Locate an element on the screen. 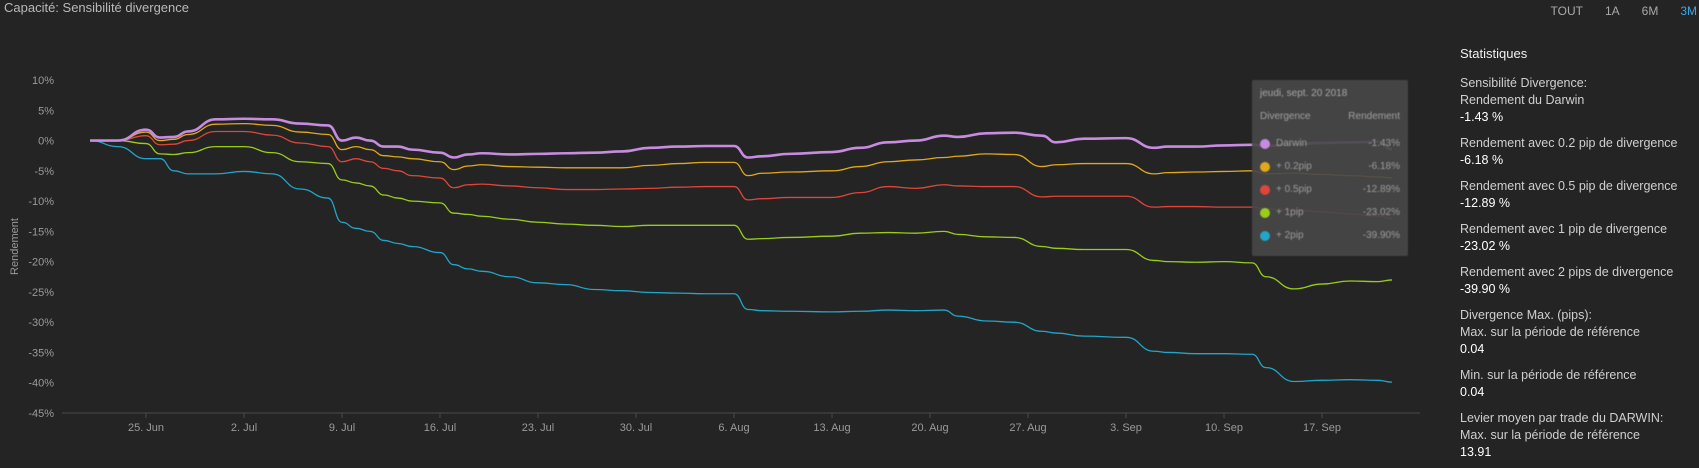 This screenshot has height=468, width=1699. tooltip-row-value: -12.89% is located at coordinates (1381, 189).